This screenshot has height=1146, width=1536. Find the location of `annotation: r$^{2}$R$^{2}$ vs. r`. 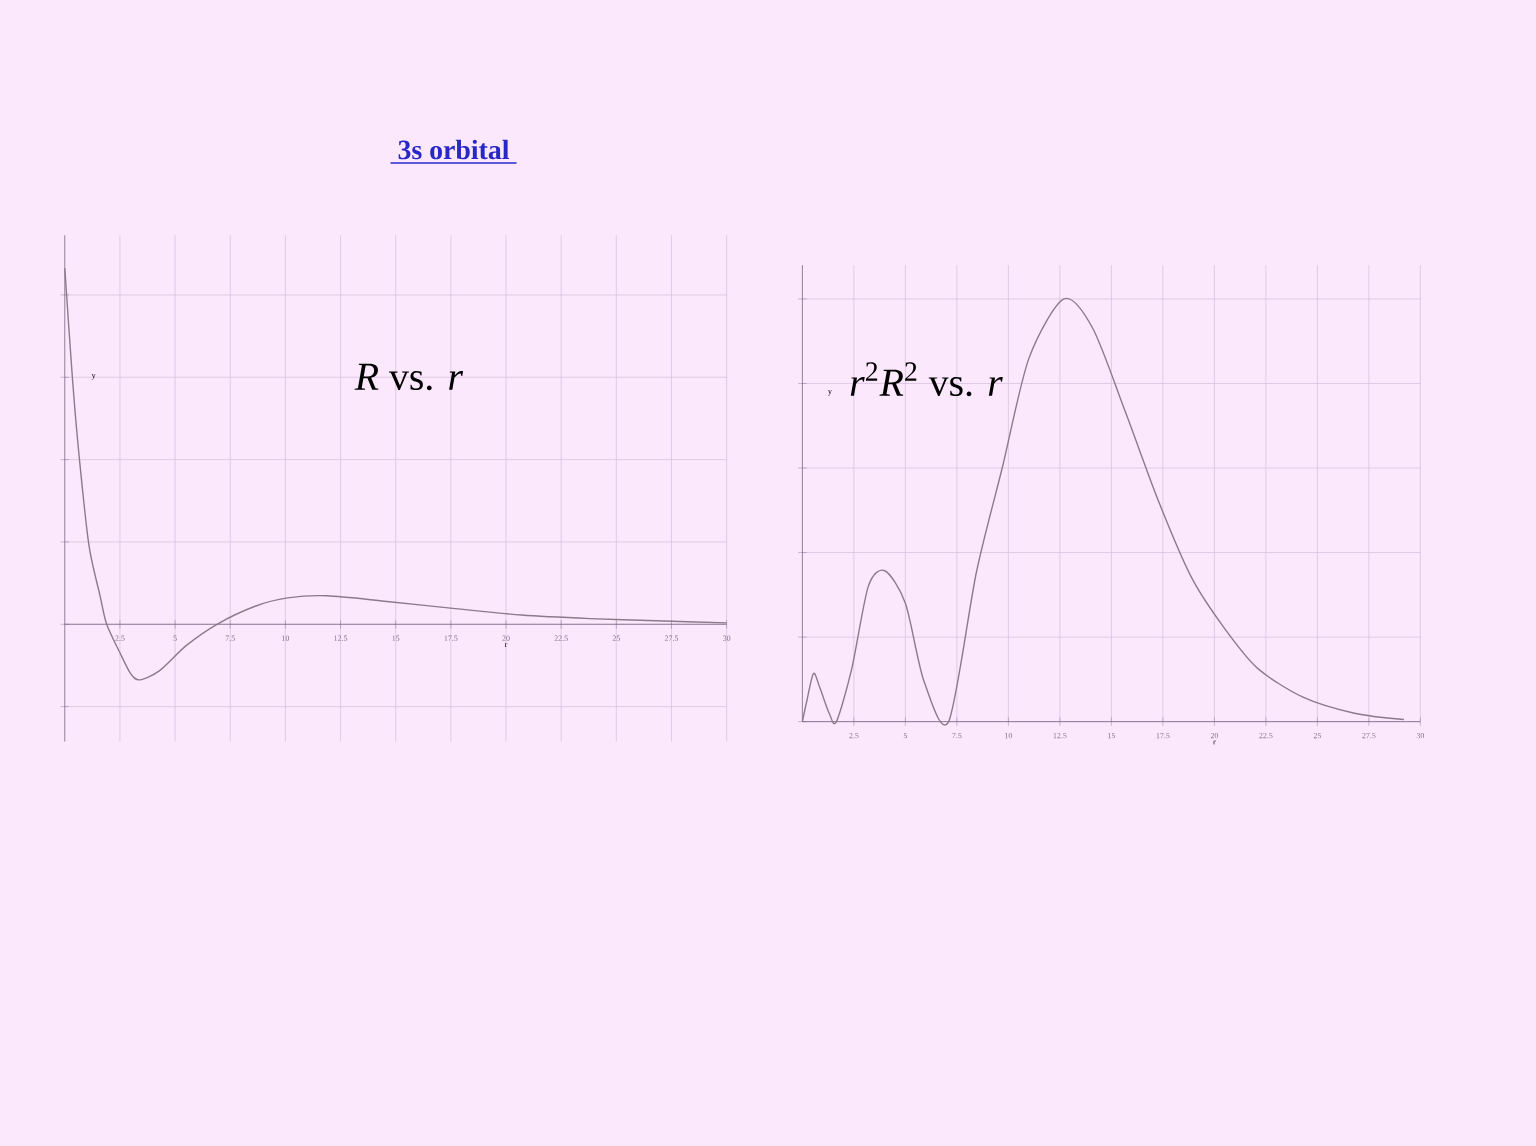

annotation: r$^{2}$R$^{2}$ vs. r is located at coordinates (926, 379).